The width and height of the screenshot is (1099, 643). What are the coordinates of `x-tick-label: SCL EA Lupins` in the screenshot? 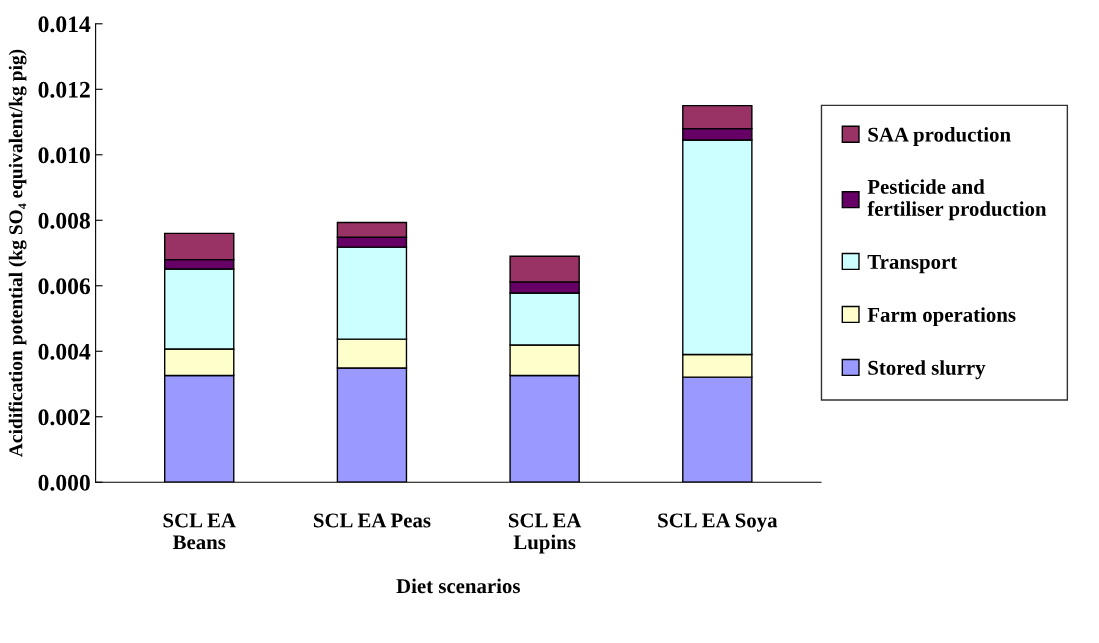 It's located at (545, 533).